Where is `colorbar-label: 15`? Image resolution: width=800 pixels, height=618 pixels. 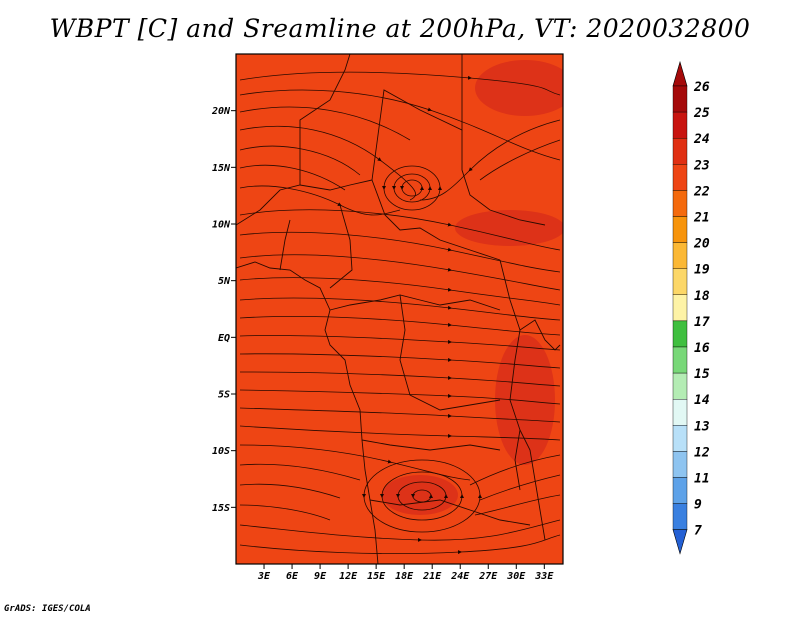
colorbar-label: 15 is located at coordinates (702, 374).